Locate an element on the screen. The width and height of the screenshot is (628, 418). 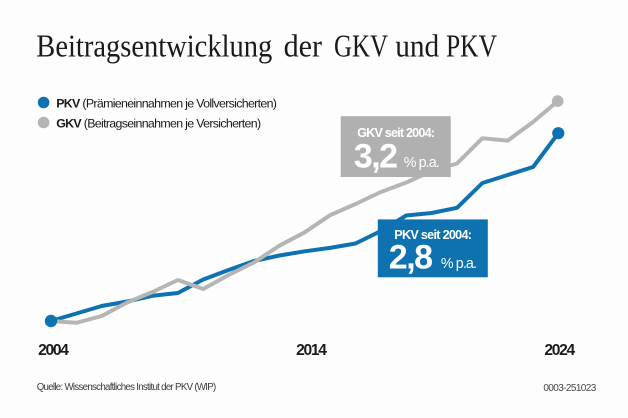
svg-text: 2024 is located at coordinates (559, 350).